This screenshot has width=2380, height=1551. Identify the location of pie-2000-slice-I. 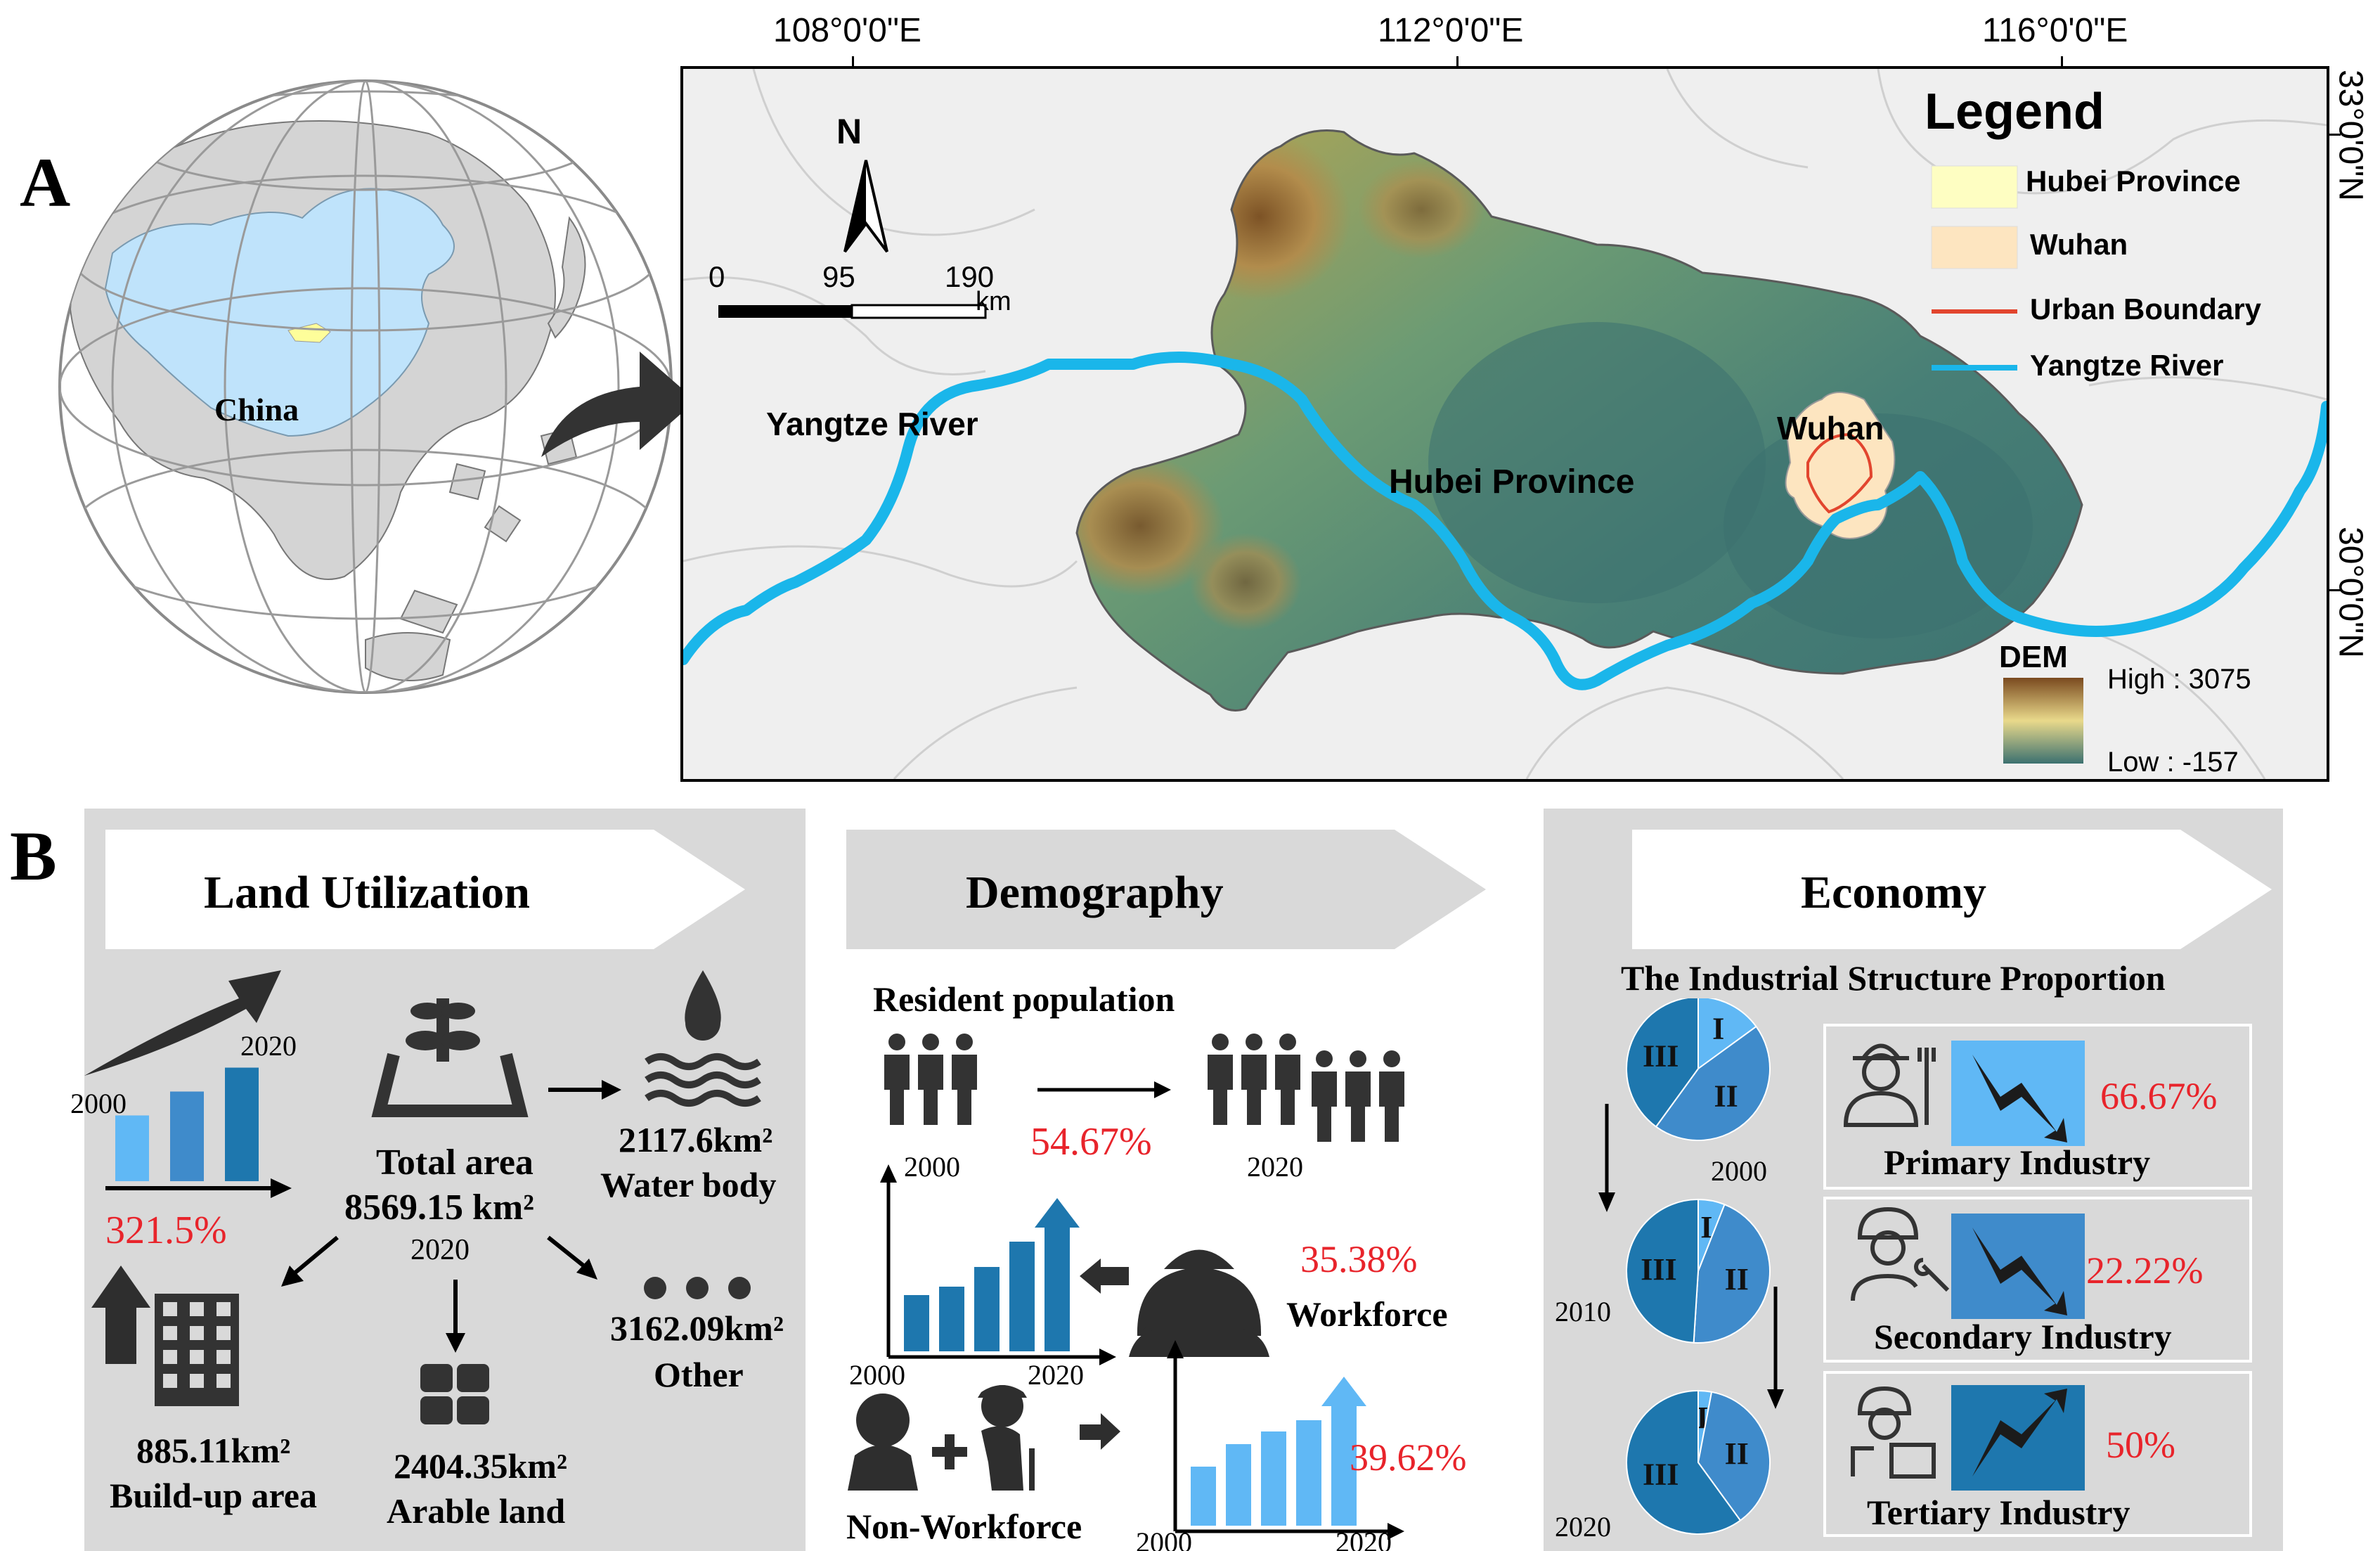
(1727, 1034).